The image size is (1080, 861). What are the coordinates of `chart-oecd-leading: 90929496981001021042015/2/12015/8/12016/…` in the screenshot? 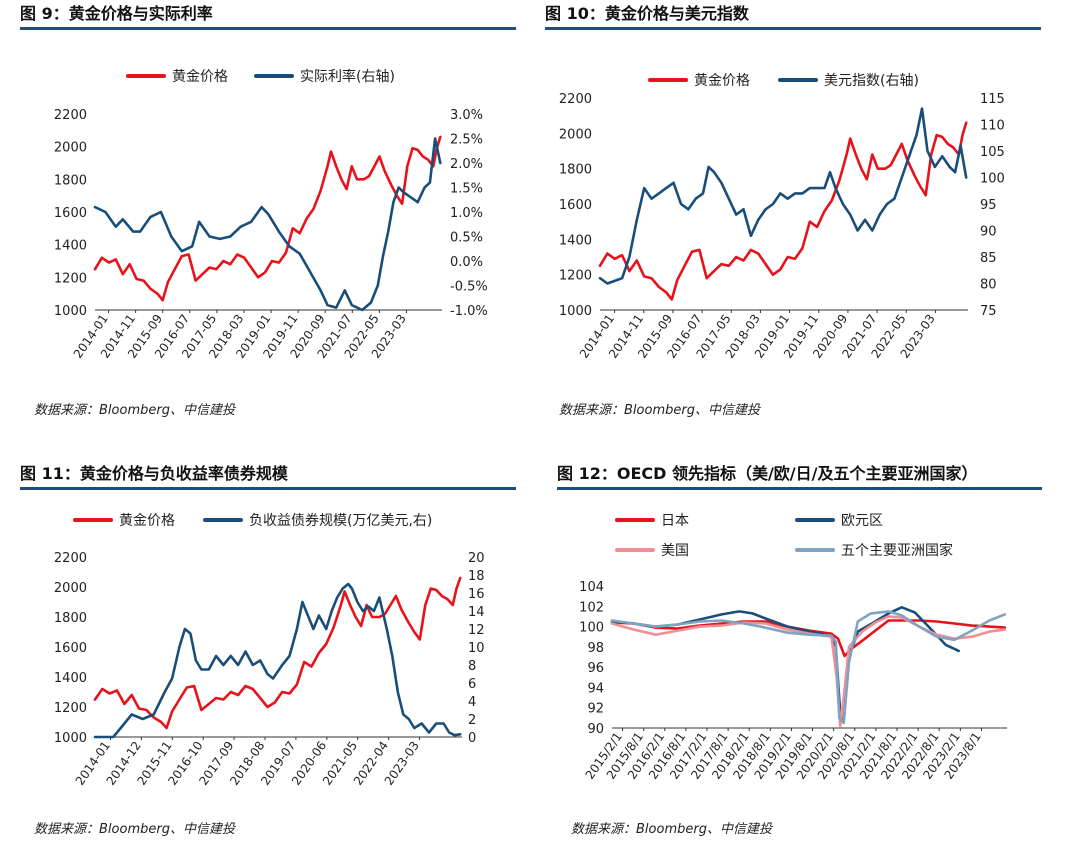 It's located at (793, 647).